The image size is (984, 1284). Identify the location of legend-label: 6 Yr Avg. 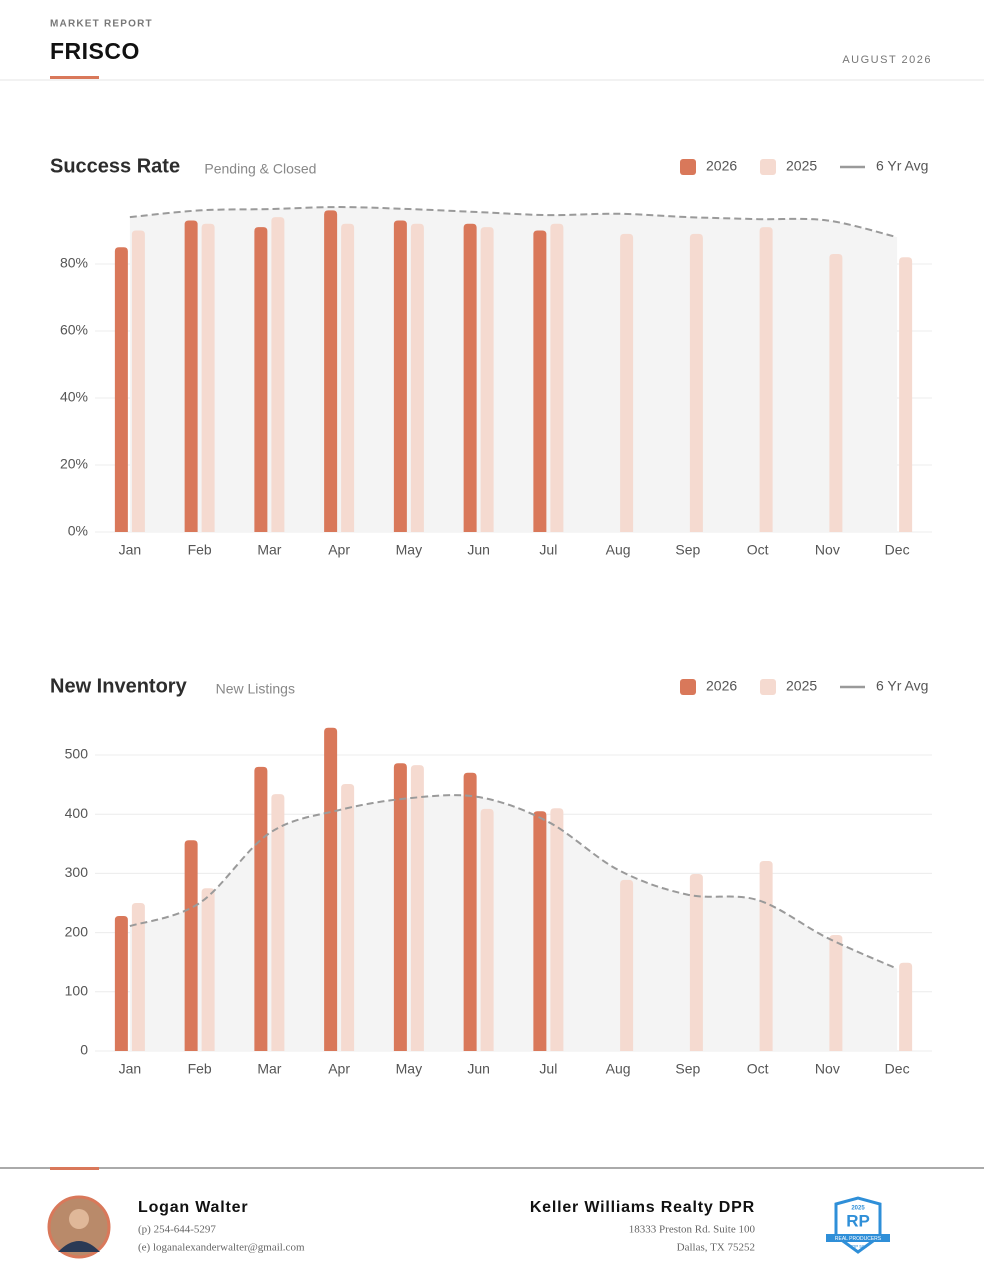
(902, 166).